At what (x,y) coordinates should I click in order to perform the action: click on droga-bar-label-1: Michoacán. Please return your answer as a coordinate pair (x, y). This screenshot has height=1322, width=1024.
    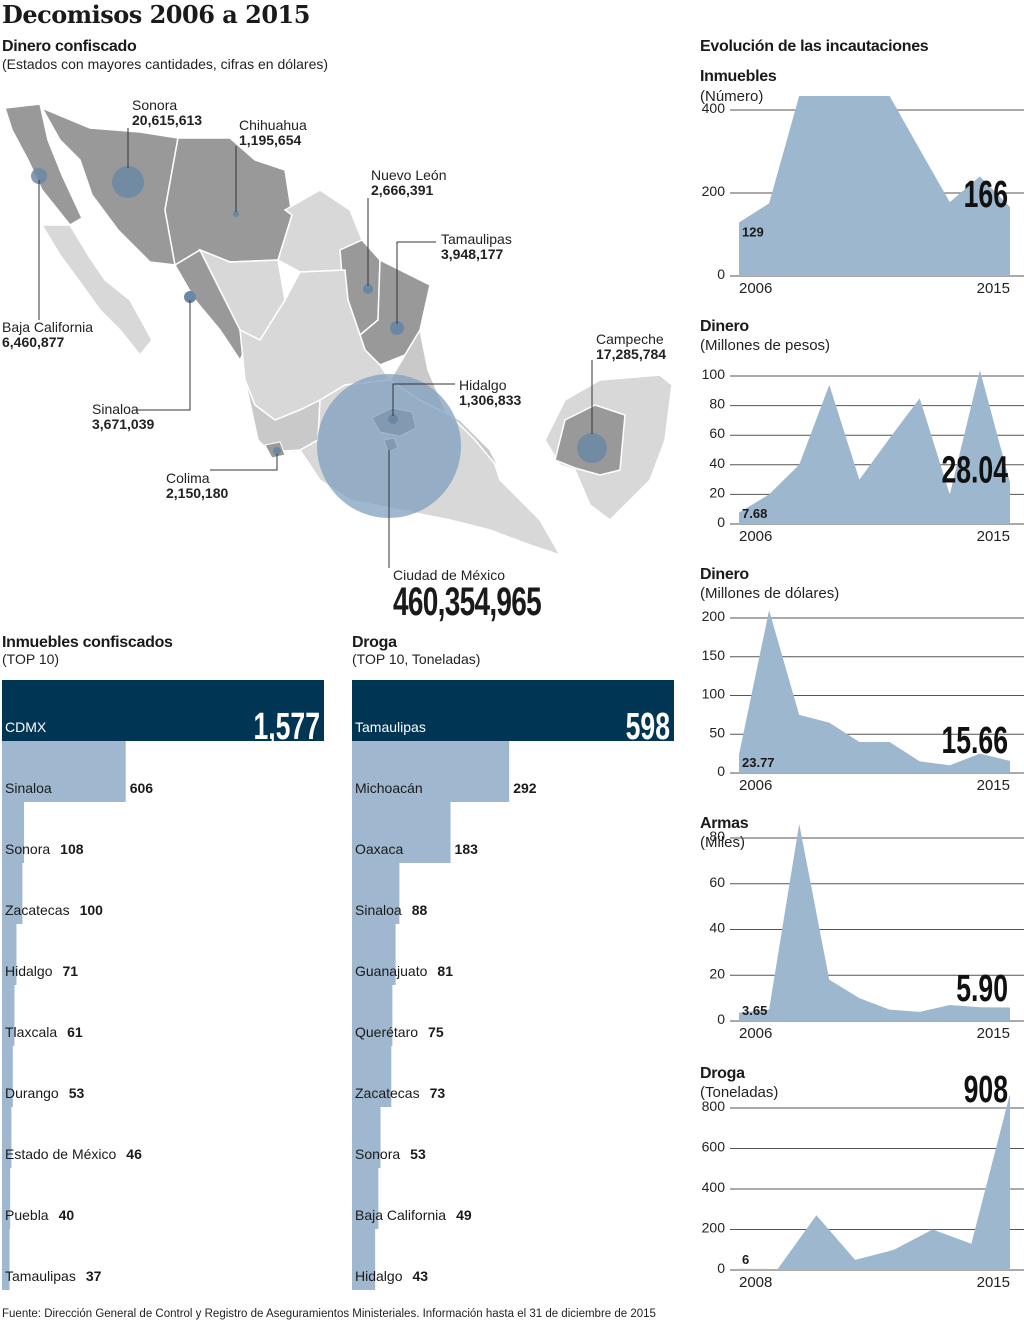
    Looking at the image, I should click on (389, 788).